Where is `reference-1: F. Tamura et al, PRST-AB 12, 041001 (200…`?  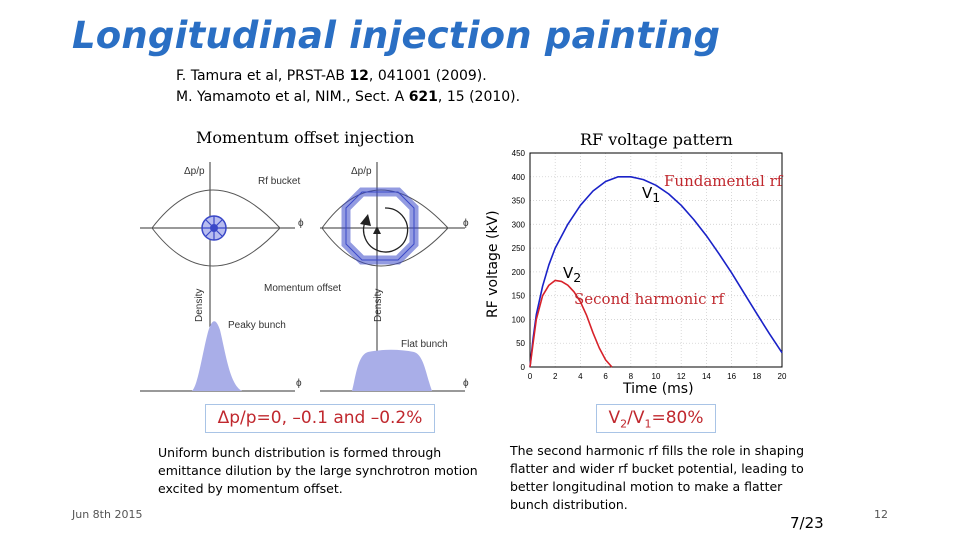
reference-1: F. Tamura et al, PRST-AB 12, 041001 (200… is located at coordinates (331, 76).